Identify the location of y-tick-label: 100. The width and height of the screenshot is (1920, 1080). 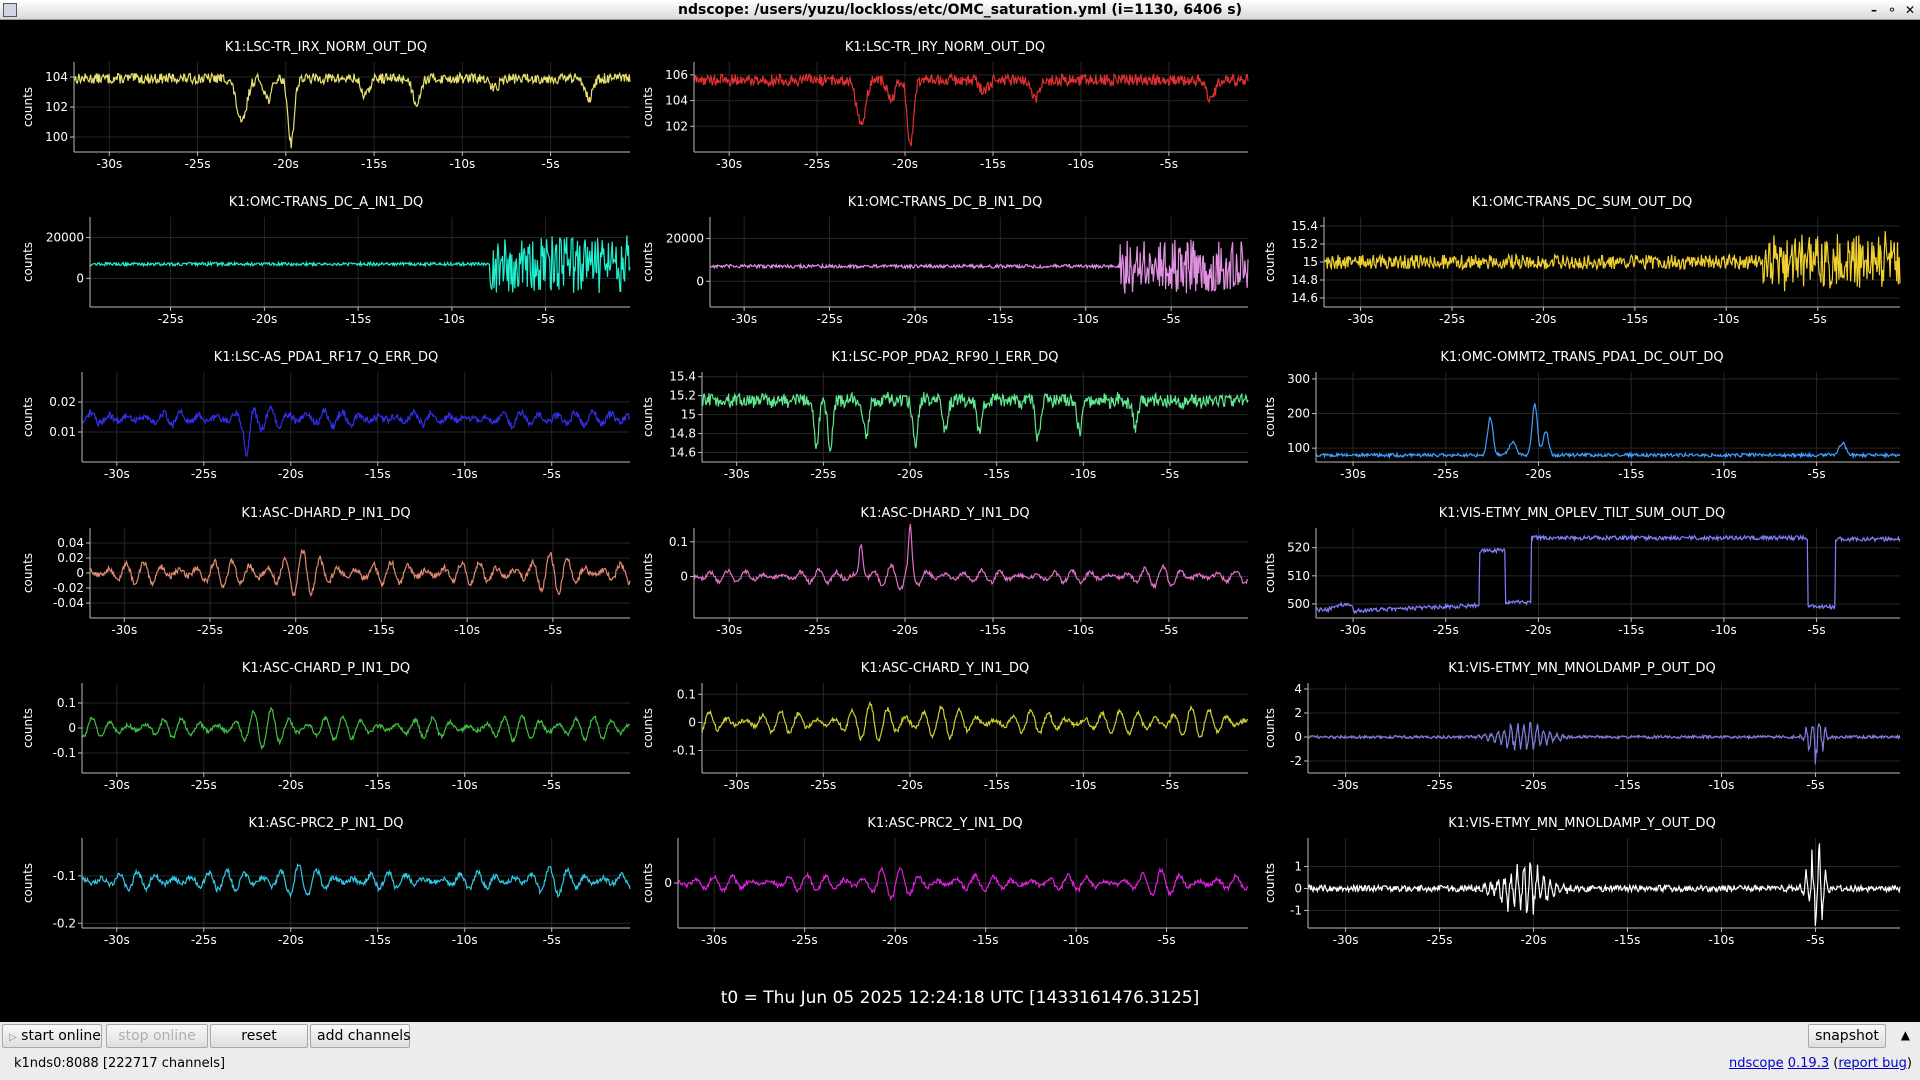
(56, 137).